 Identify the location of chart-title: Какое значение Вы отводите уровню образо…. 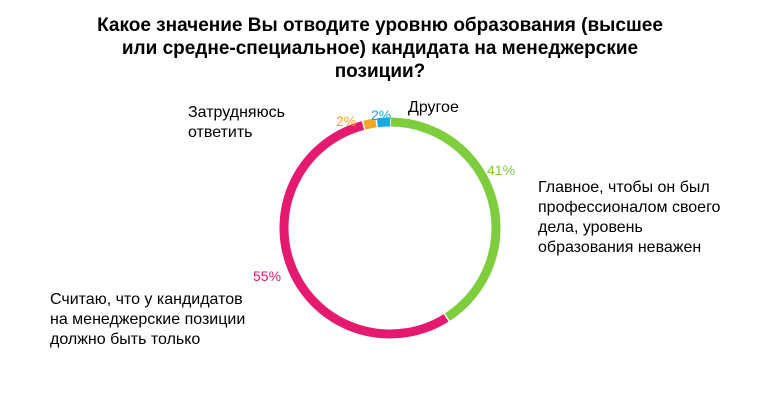
(380, 48).